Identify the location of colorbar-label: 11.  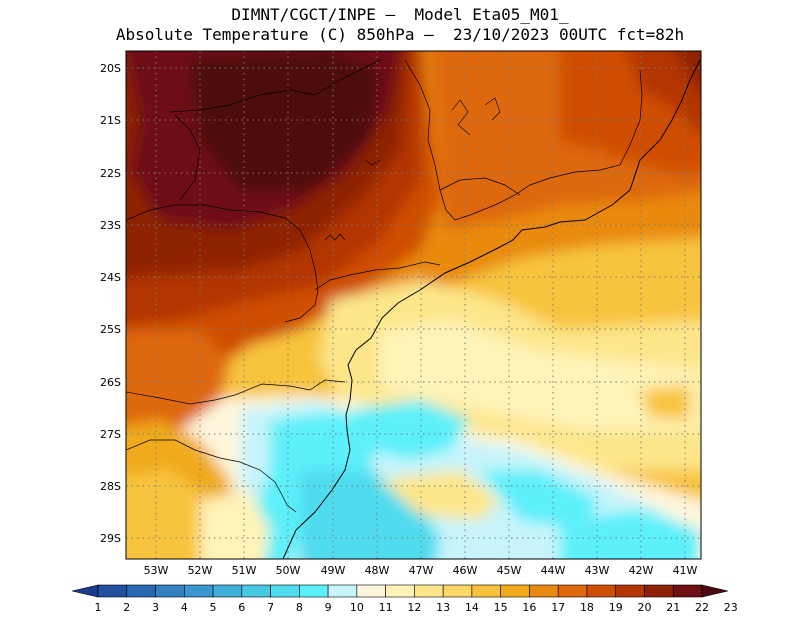
(386, 607).